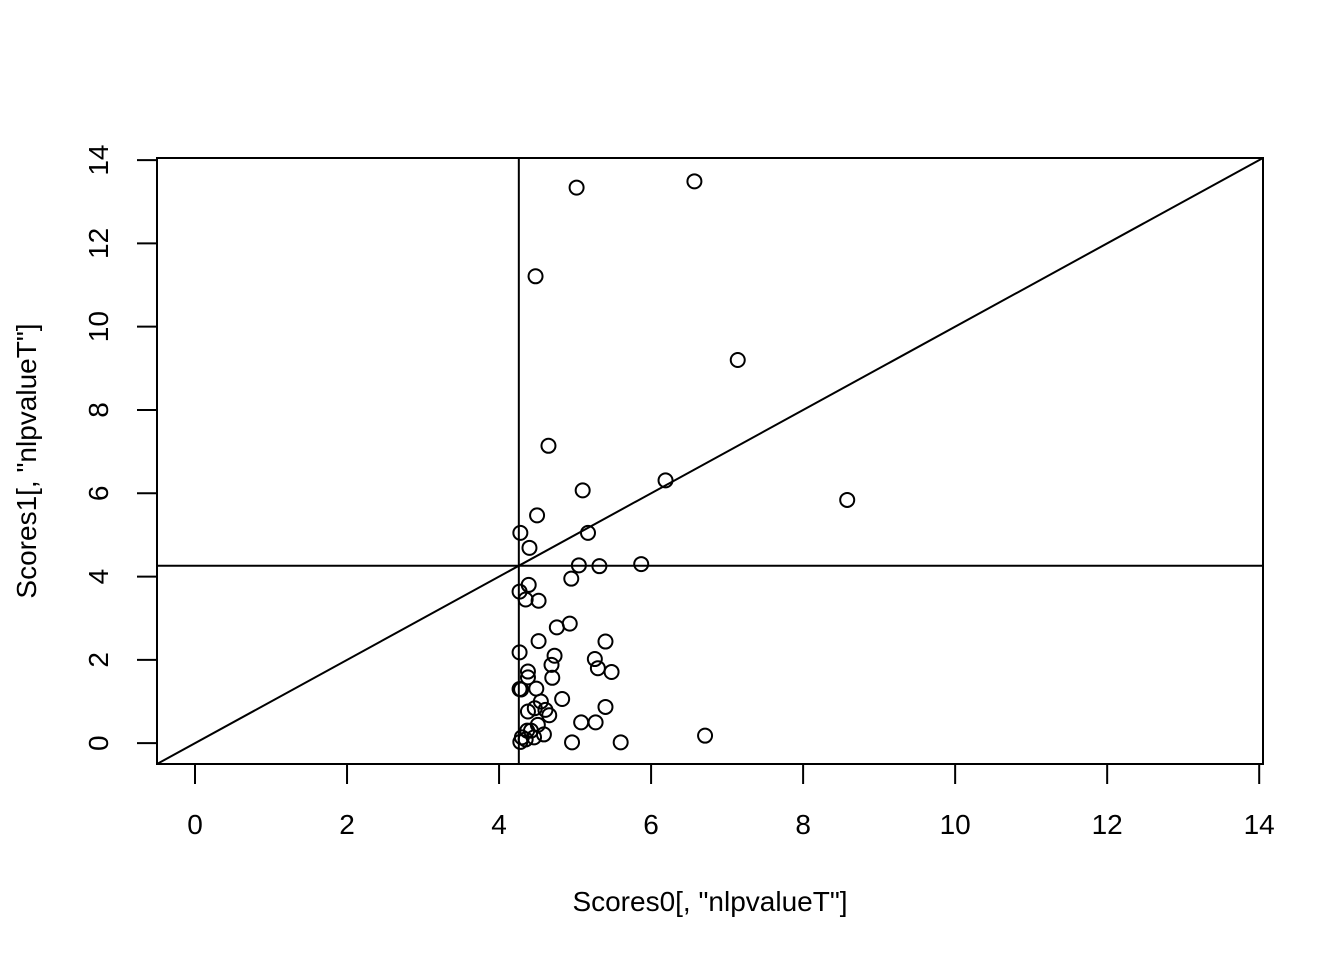 This screenshot has width=1344, height=960. What do you see at coordinates (651, 824) in the screenshot?
I see `x-tick-label: 6` at bounding box center [651, 824].